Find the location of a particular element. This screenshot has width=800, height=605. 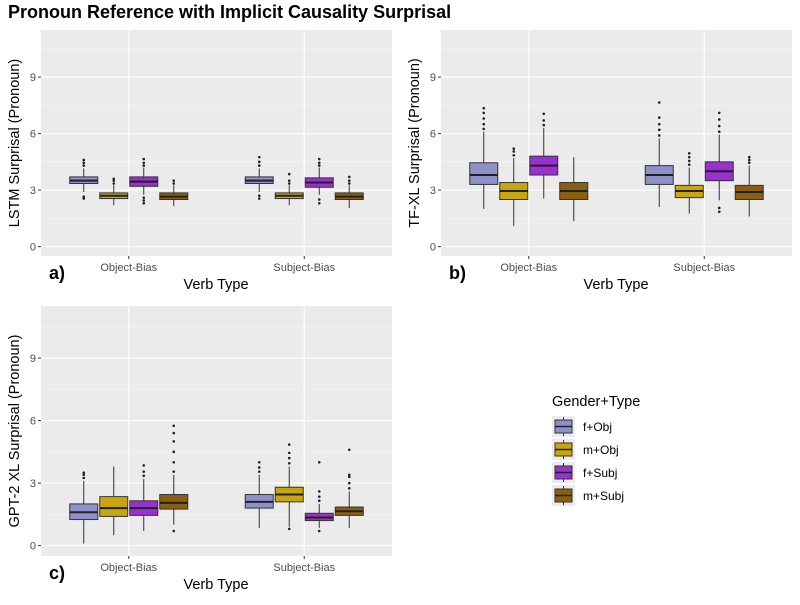

legend-item-f-subj: f+Subj is located at coordinates (584, 472).